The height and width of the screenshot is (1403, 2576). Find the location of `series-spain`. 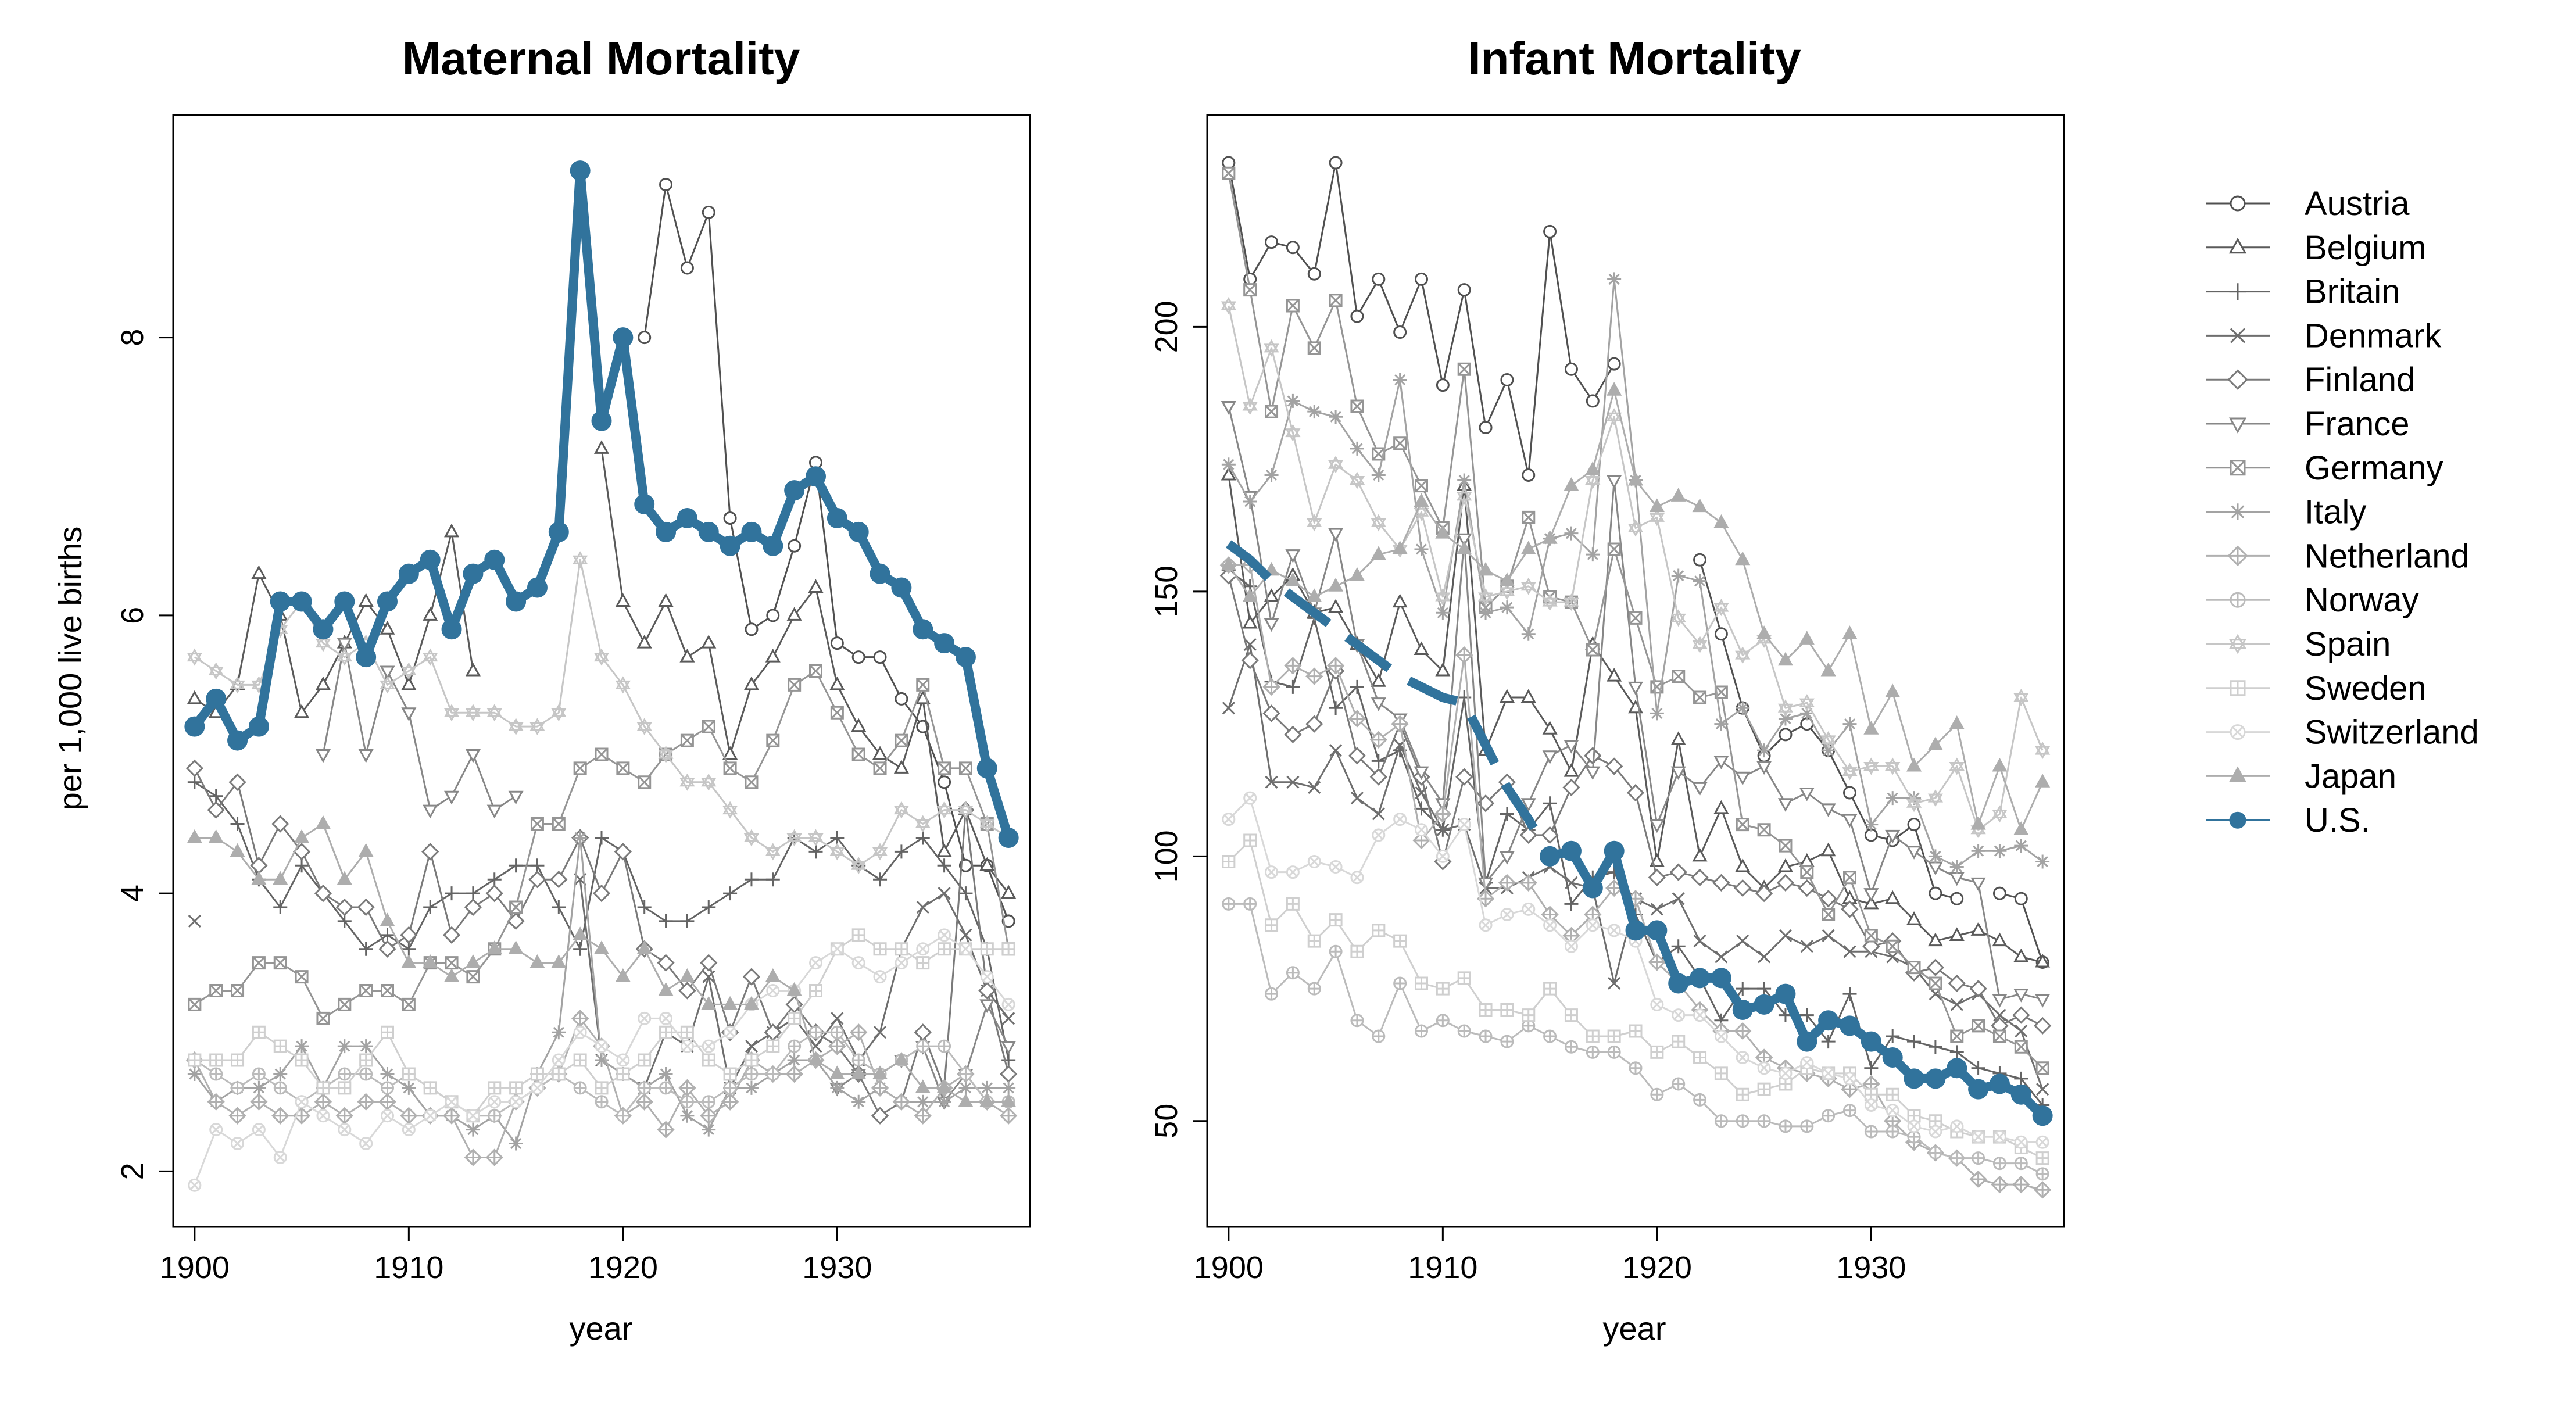

series-spain is located at coordinates (1636, 567).